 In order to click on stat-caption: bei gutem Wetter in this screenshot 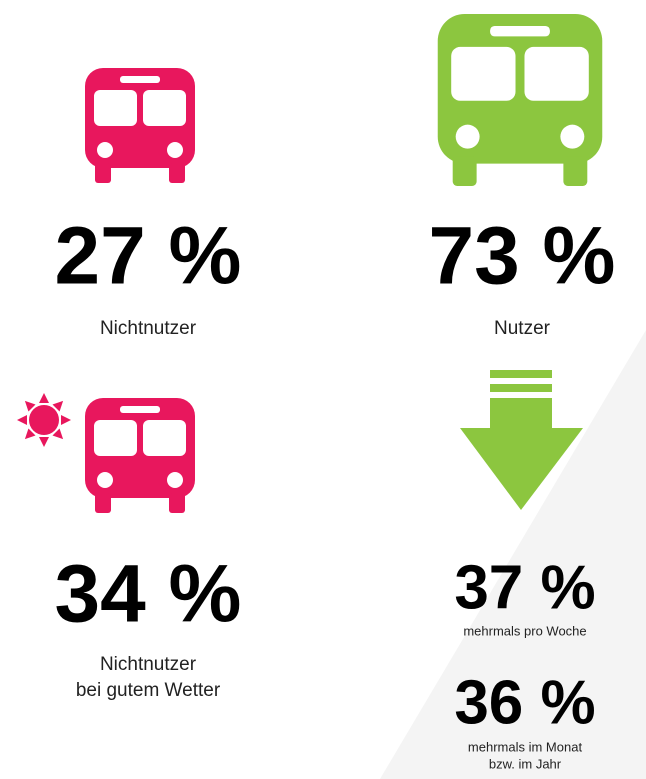, I will do `click(148, 690)`.